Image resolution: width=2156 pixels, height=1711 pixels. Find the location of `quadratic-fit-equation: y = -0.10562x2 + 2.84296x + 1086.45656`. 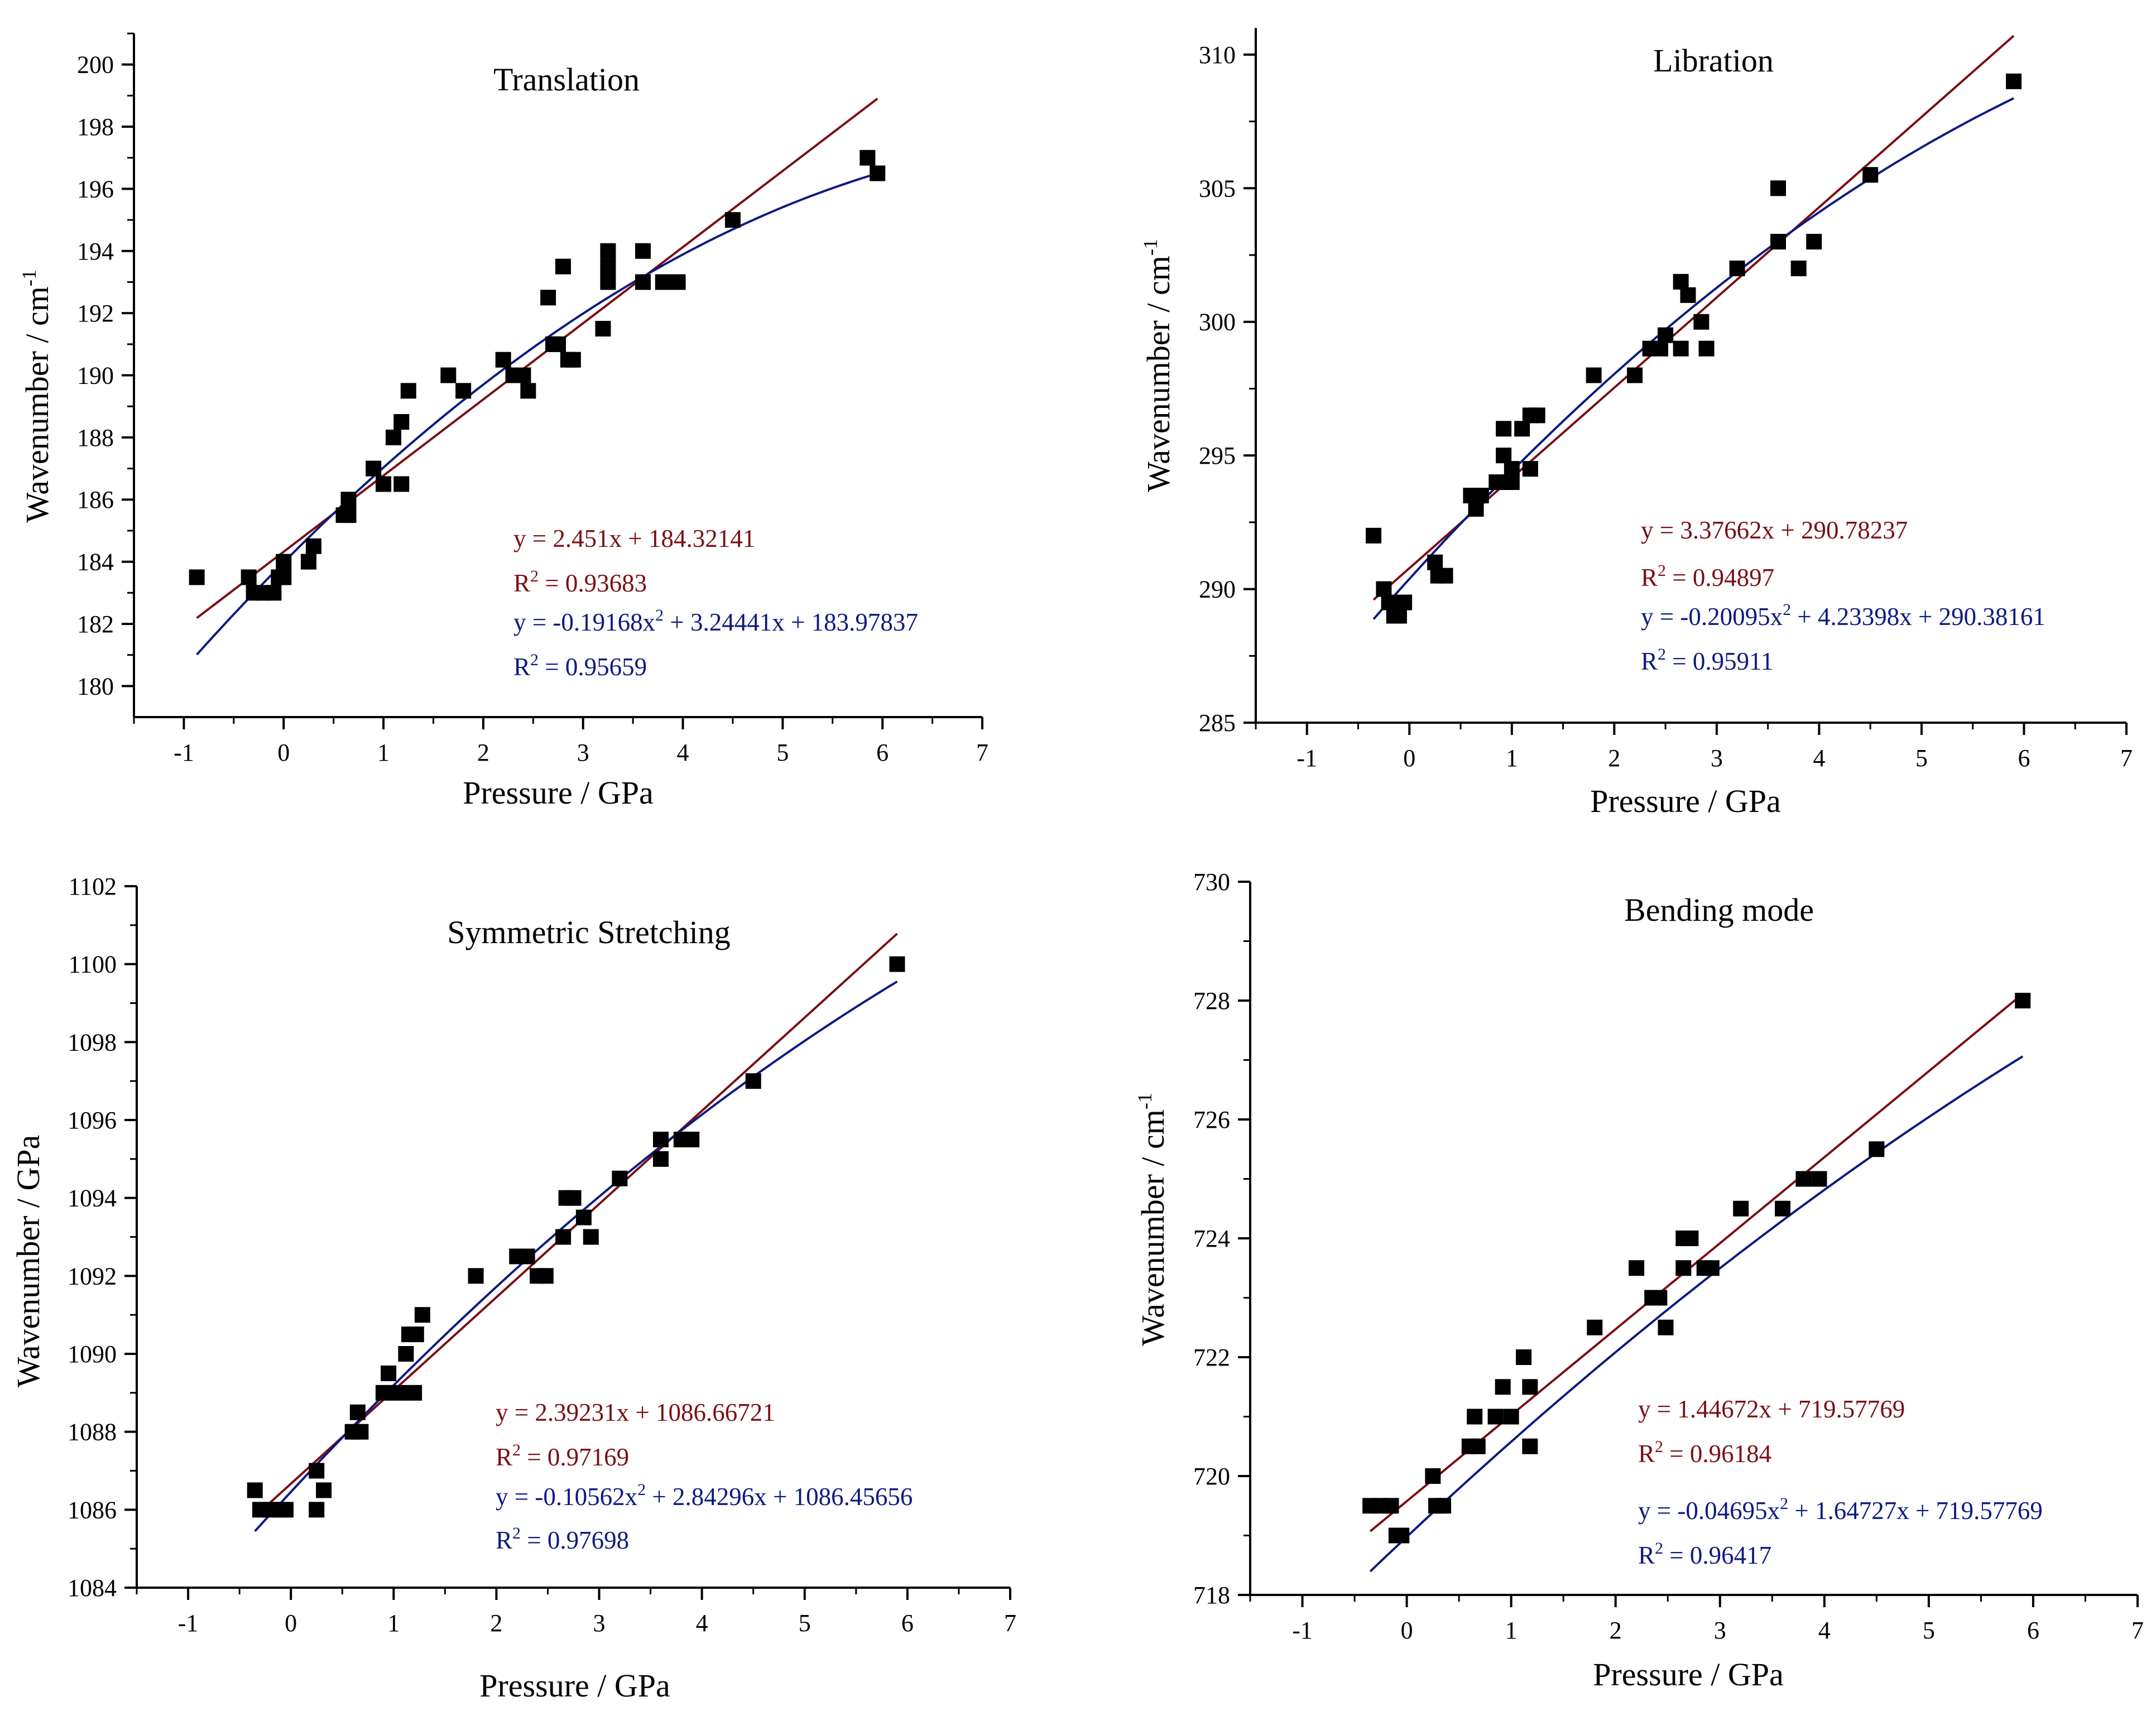

quadratic-fit-equation: y = -0.10562x2 + 2.84296x + 1086.45656 is located at coordinates (704, 1496).